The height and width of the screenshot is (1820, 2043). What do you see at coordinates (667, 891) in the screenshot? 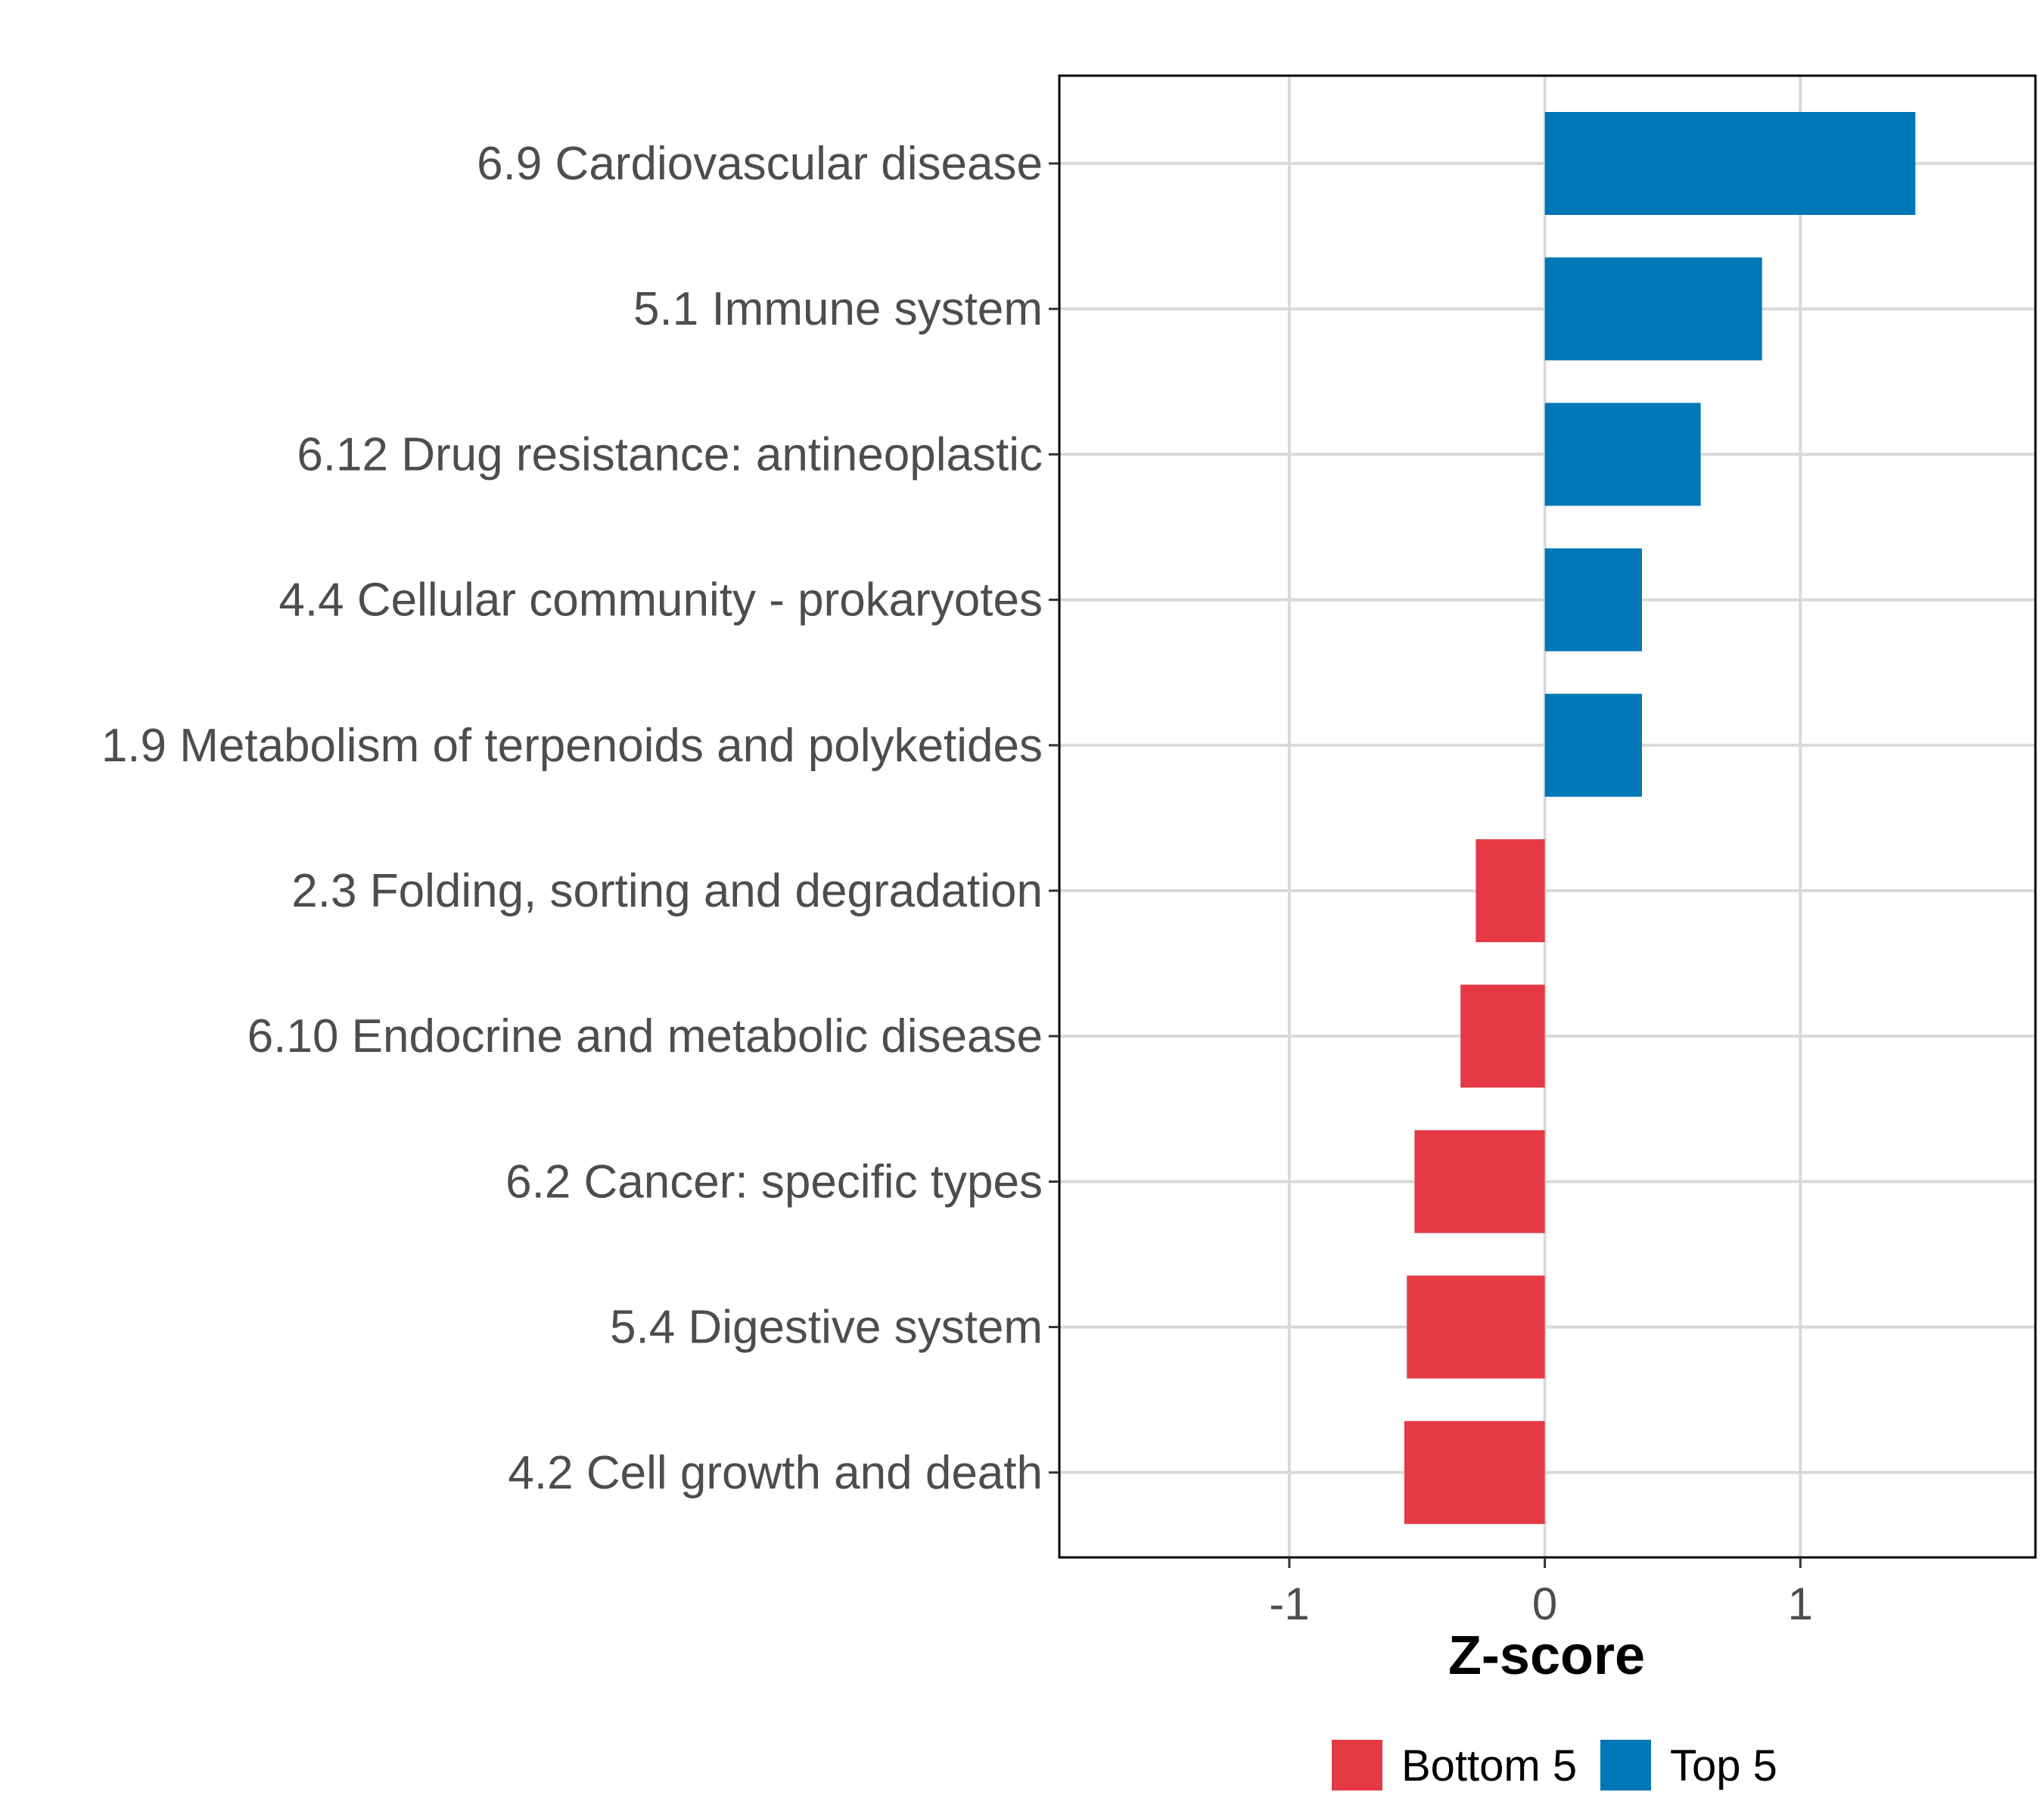
I see `category-label: 2.3 Folding, sorting and degradation` at bounding box center [667, 891].